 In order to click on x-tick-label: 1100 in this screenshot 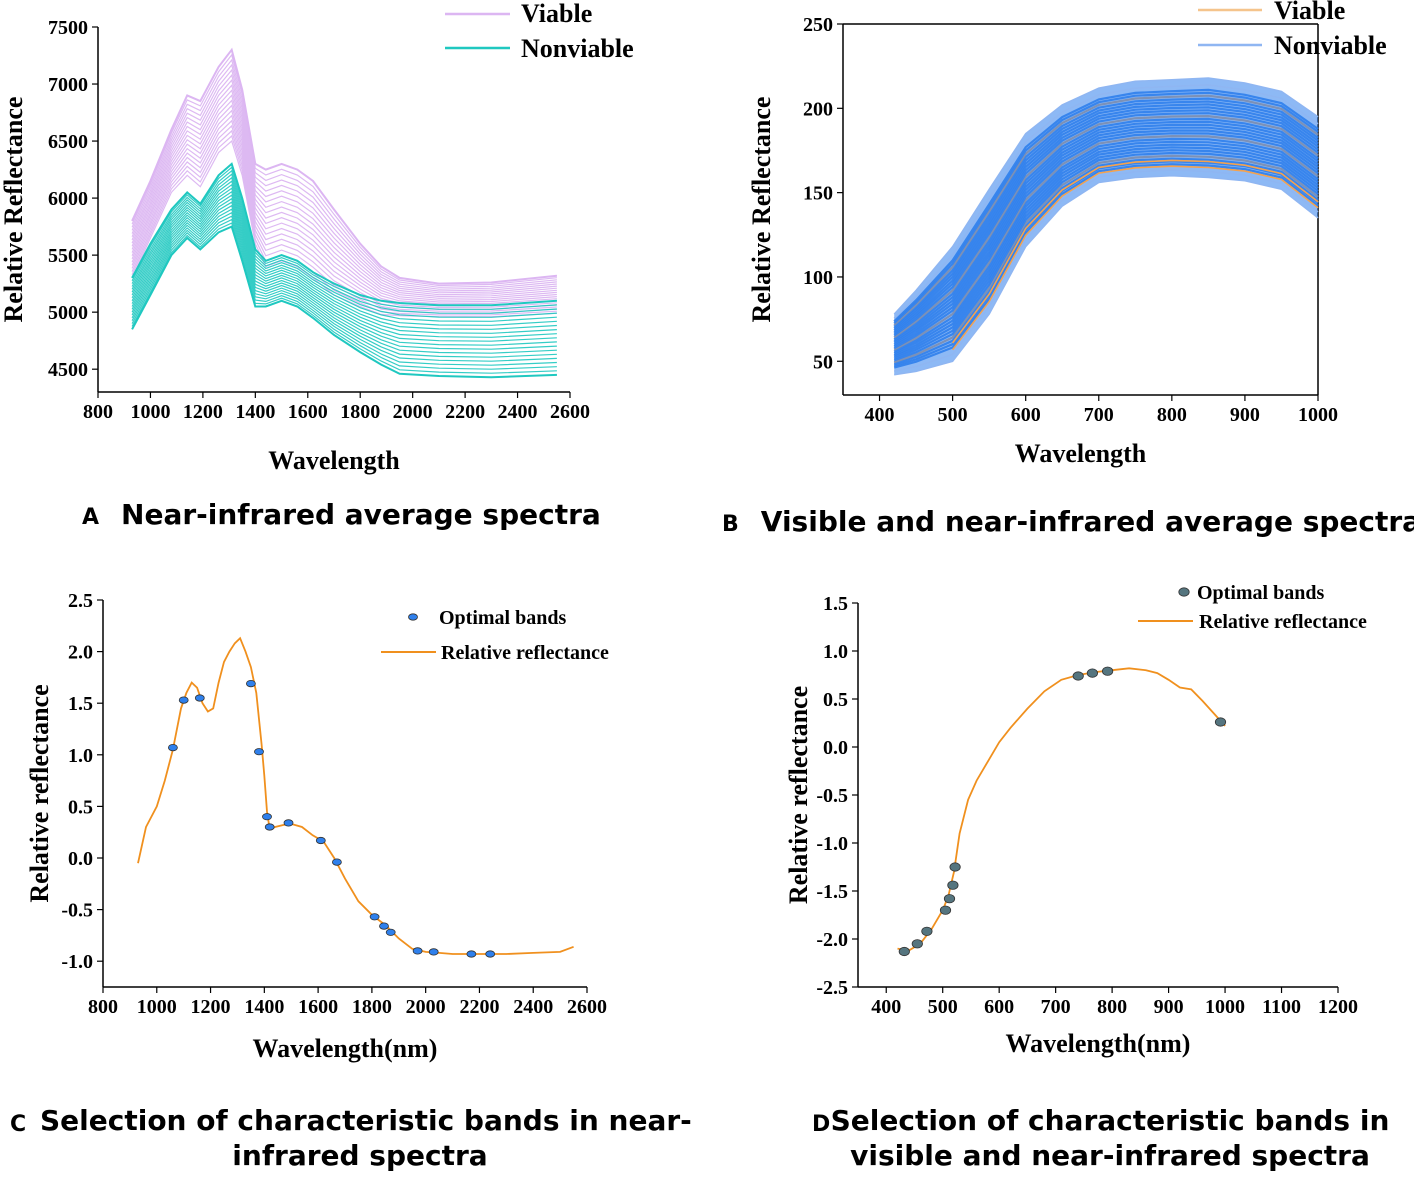, I will do `click(1281, 1007)`.